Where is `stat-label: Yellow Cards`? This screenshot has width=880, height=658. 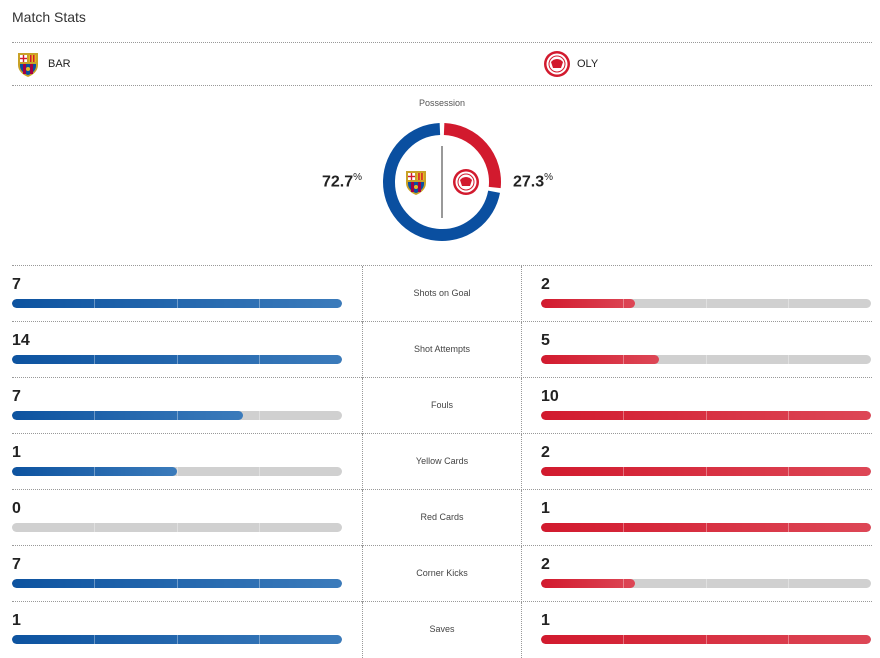
stat-label: Yellow Cards is located at coordinates (442, 461).